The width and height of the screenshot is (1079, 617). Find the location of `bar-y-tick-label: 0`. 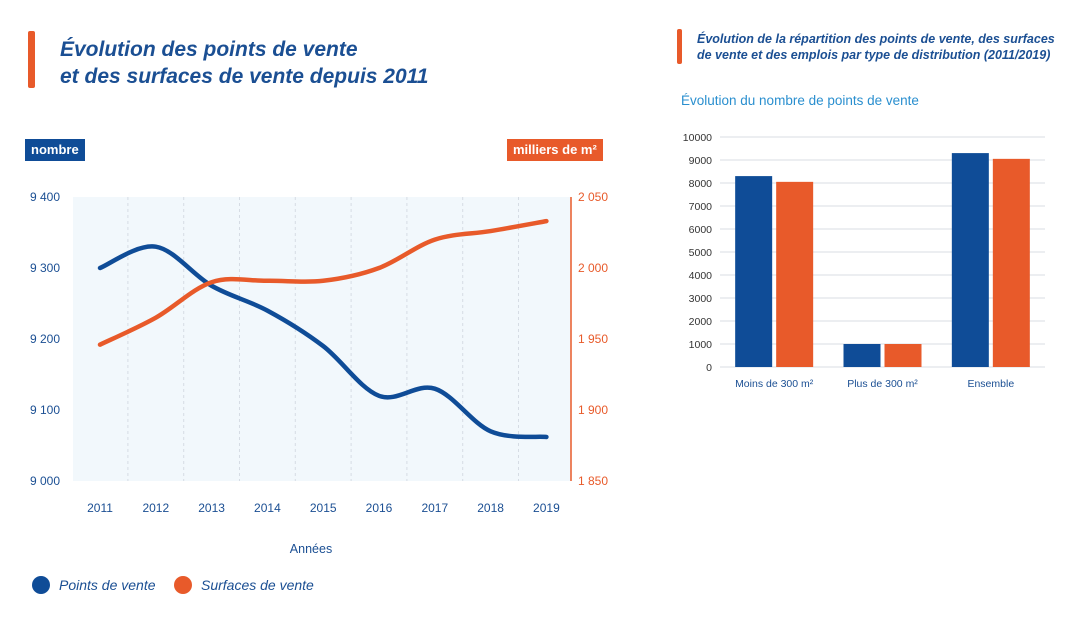

bar-y-tick-label: 0 is located at coordinates (709, 368).